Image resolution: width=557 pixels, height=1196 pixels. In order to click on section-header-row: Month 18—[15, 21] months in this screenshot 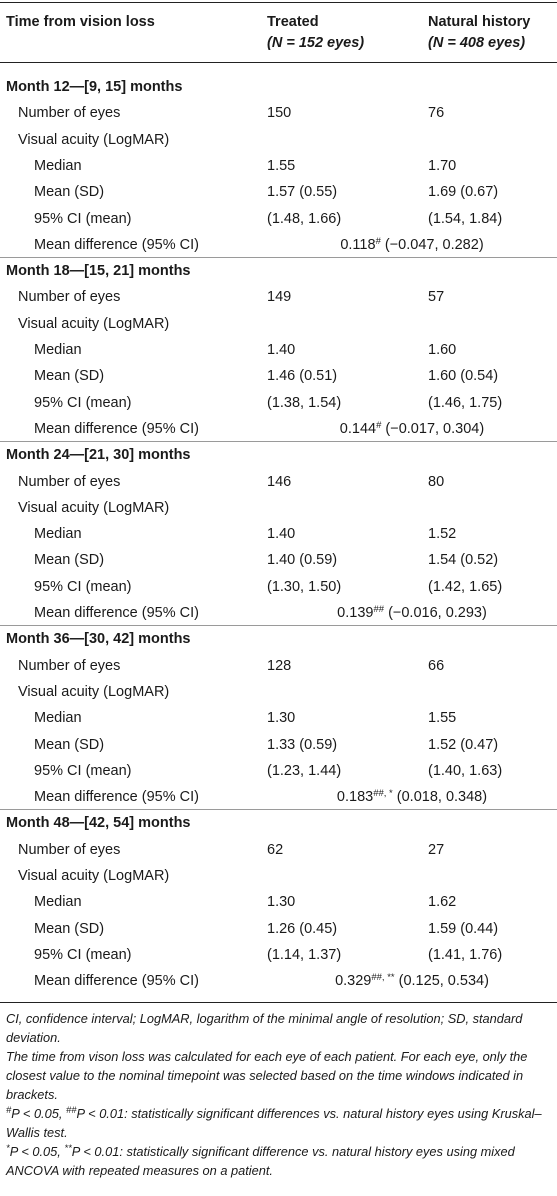, I will do `click(278, 271)`.